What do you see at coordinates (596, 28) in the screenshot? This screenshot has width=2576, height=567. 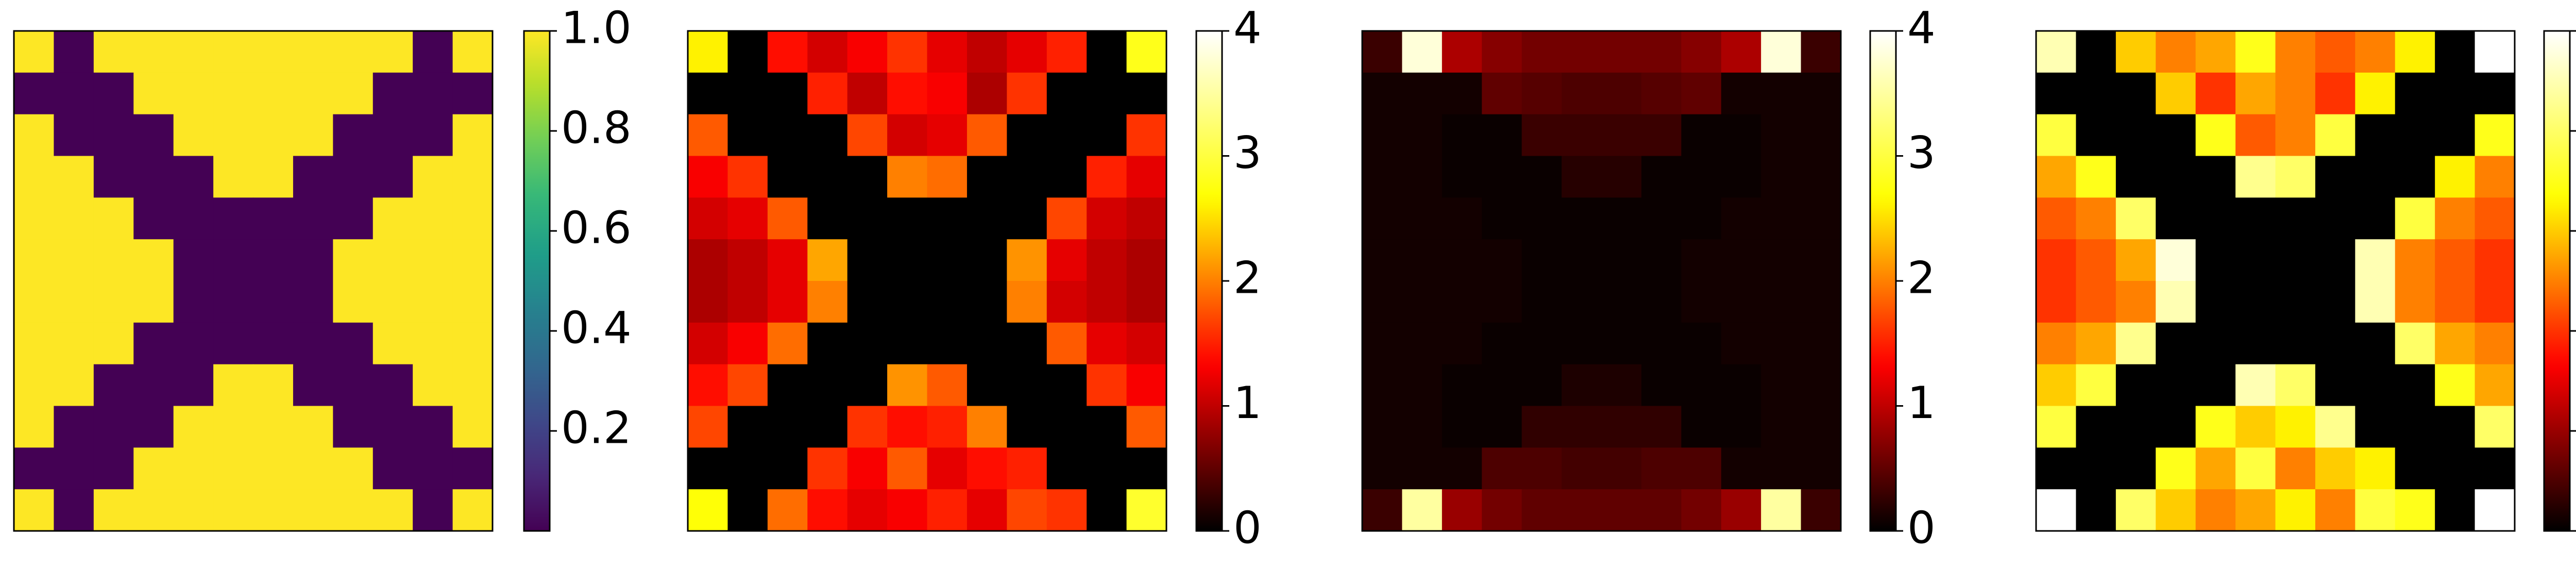 I see `colorbar-tick-label: 1.0` at bounding box center [596, 28].